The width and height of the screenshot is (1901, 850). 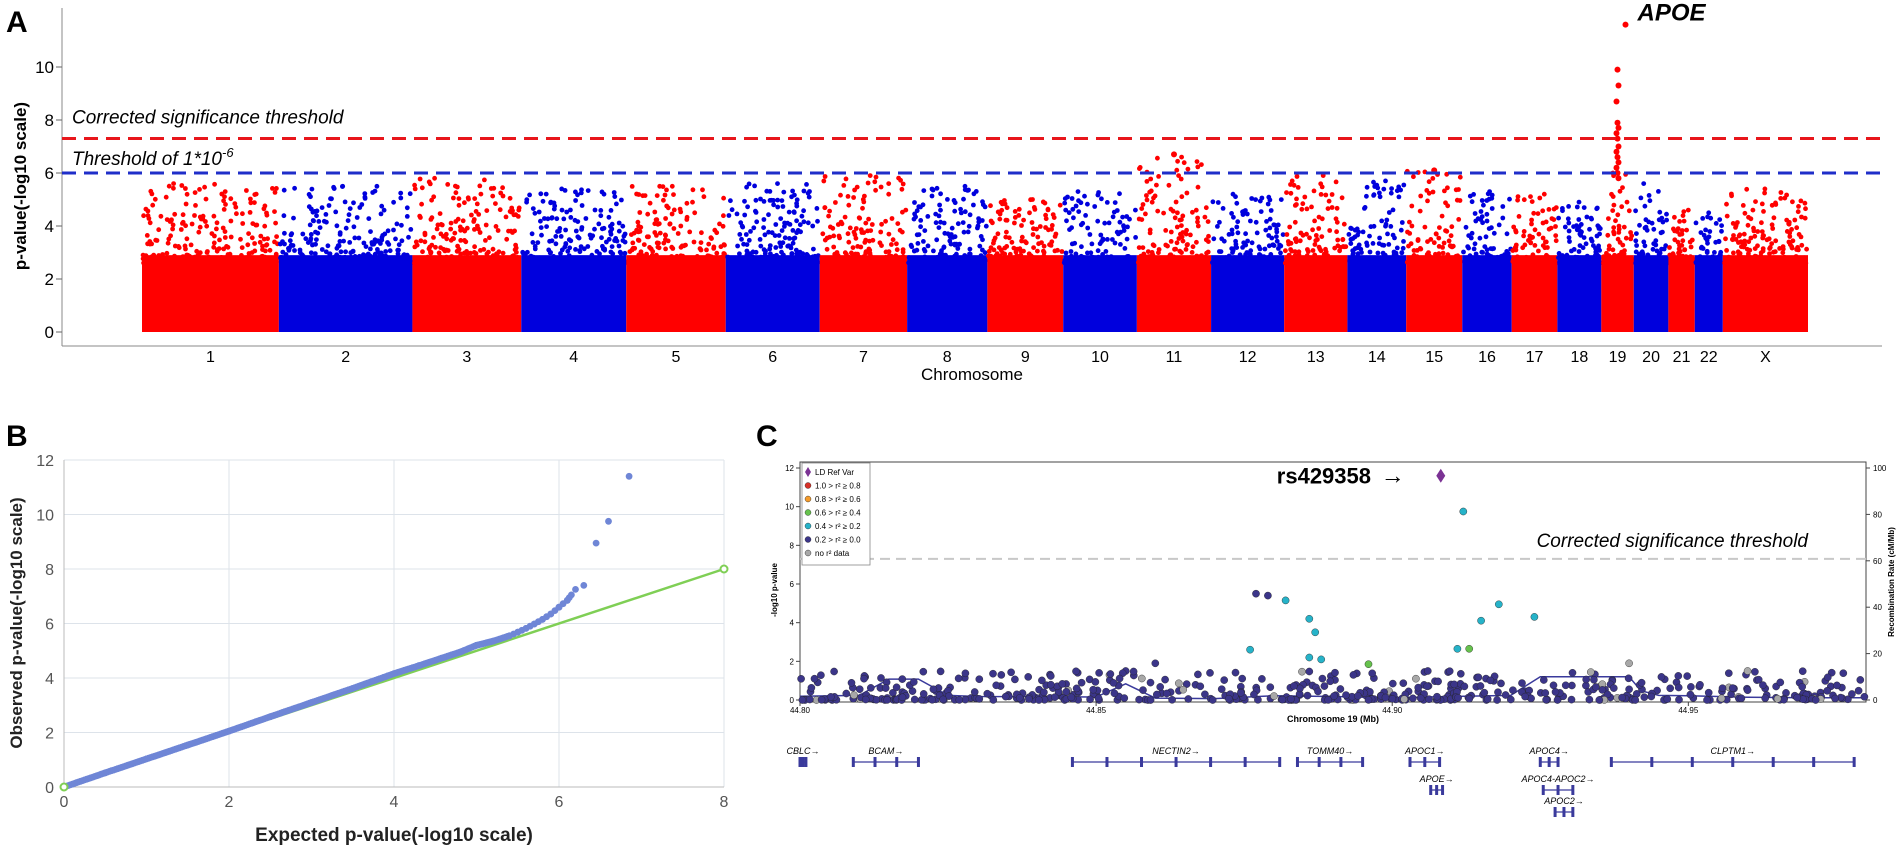 I want to click on chromosome-20-points, so click(x=1651, y=256).